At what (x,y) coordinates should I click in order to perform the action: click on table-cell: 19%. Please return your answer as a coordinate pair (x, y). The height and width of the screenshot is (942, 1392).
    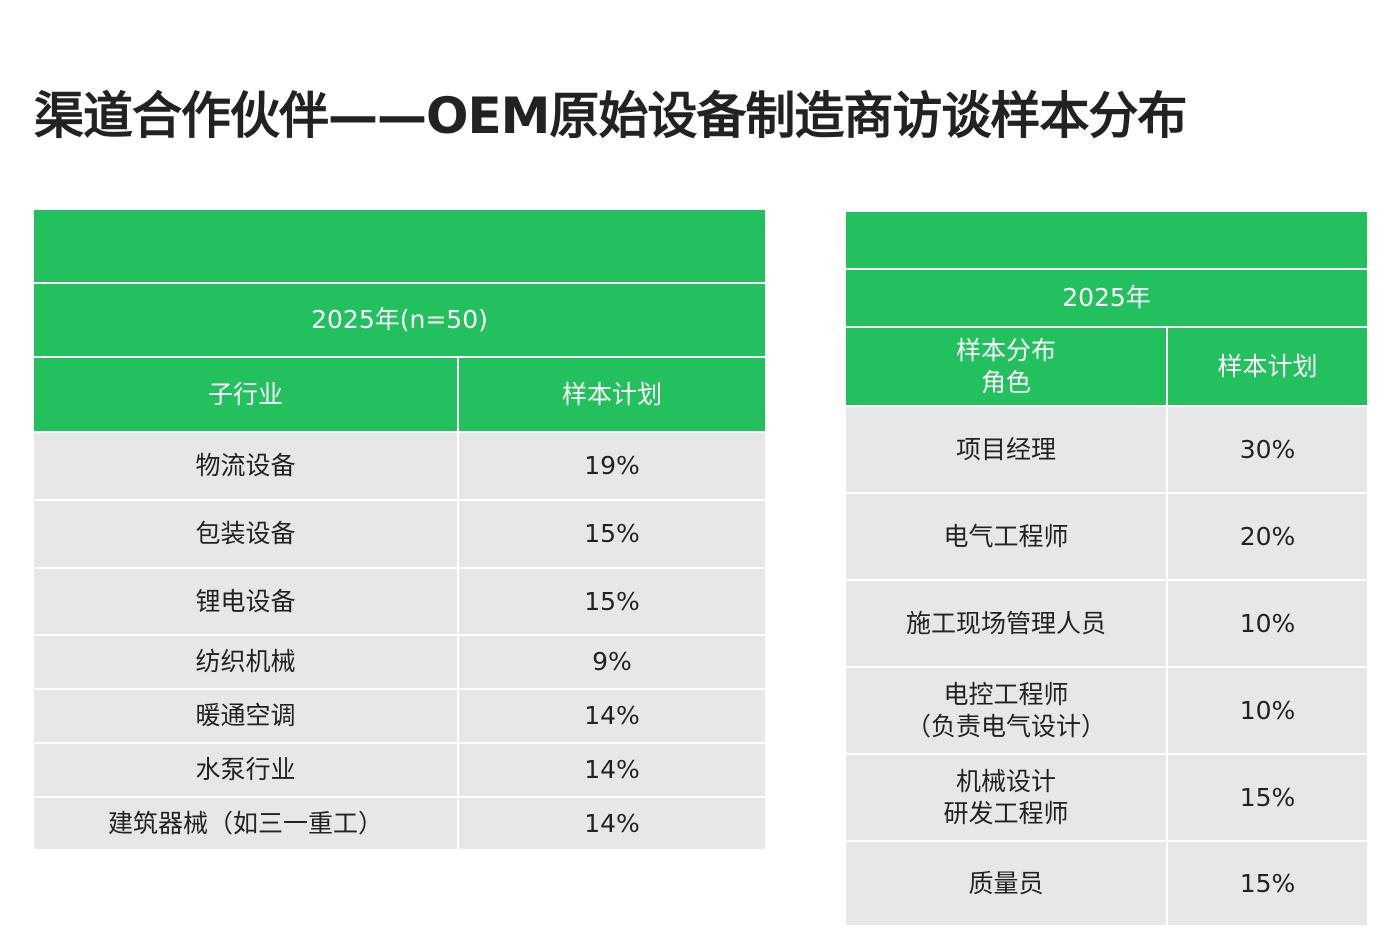
    Looking at the image, I should click on (612, 466).